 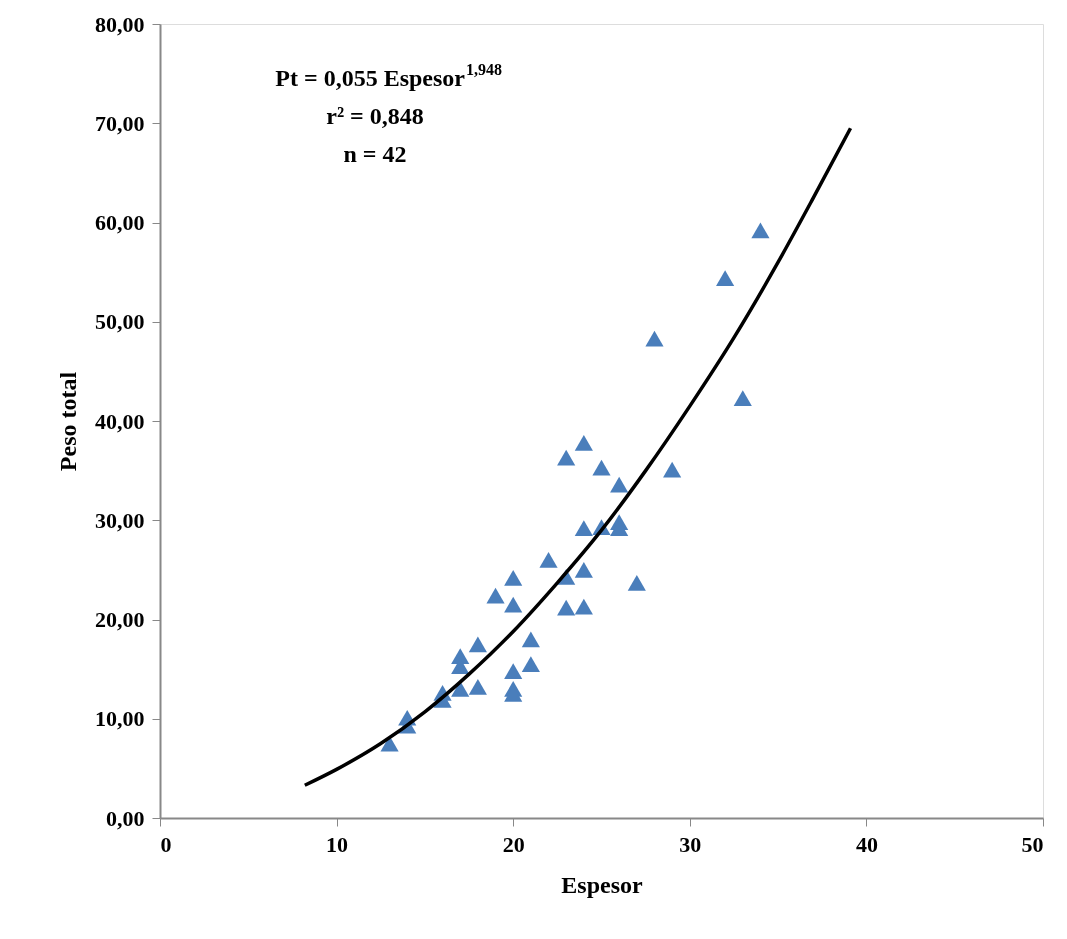 What do you see at coordinates (120, 24) in the screenshot?
I see `y-tick-label: 80,00` at bounding box center [120, 24].